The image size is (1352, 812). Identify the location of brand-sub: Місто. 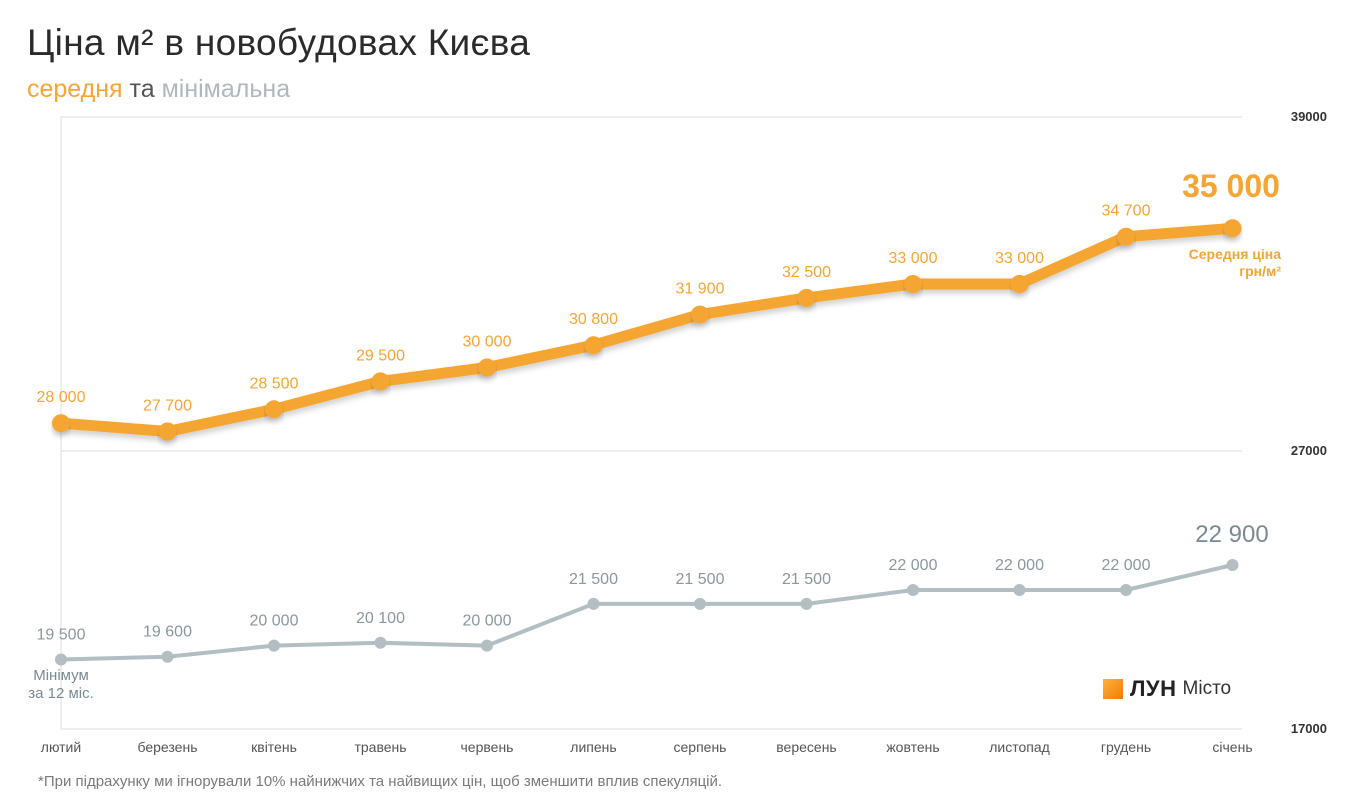
(1207, 688).